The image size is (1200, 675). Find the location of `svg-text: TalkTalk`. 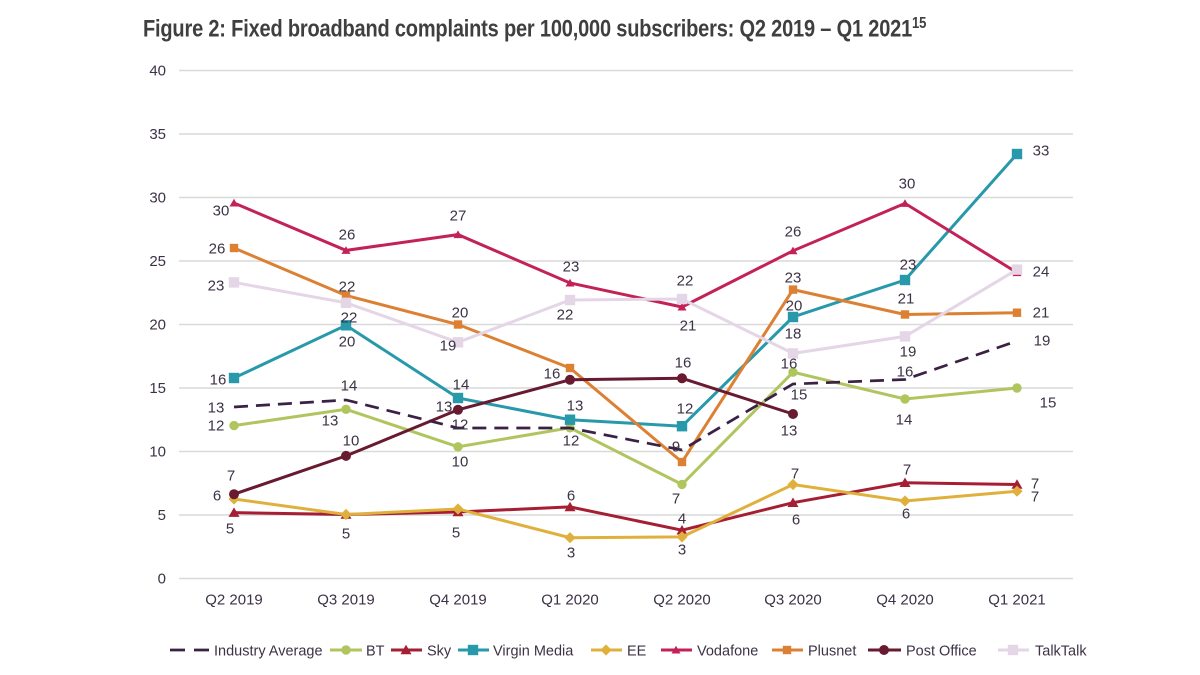

svg-text: TalkTalk is located at coordinates (1061, 651).